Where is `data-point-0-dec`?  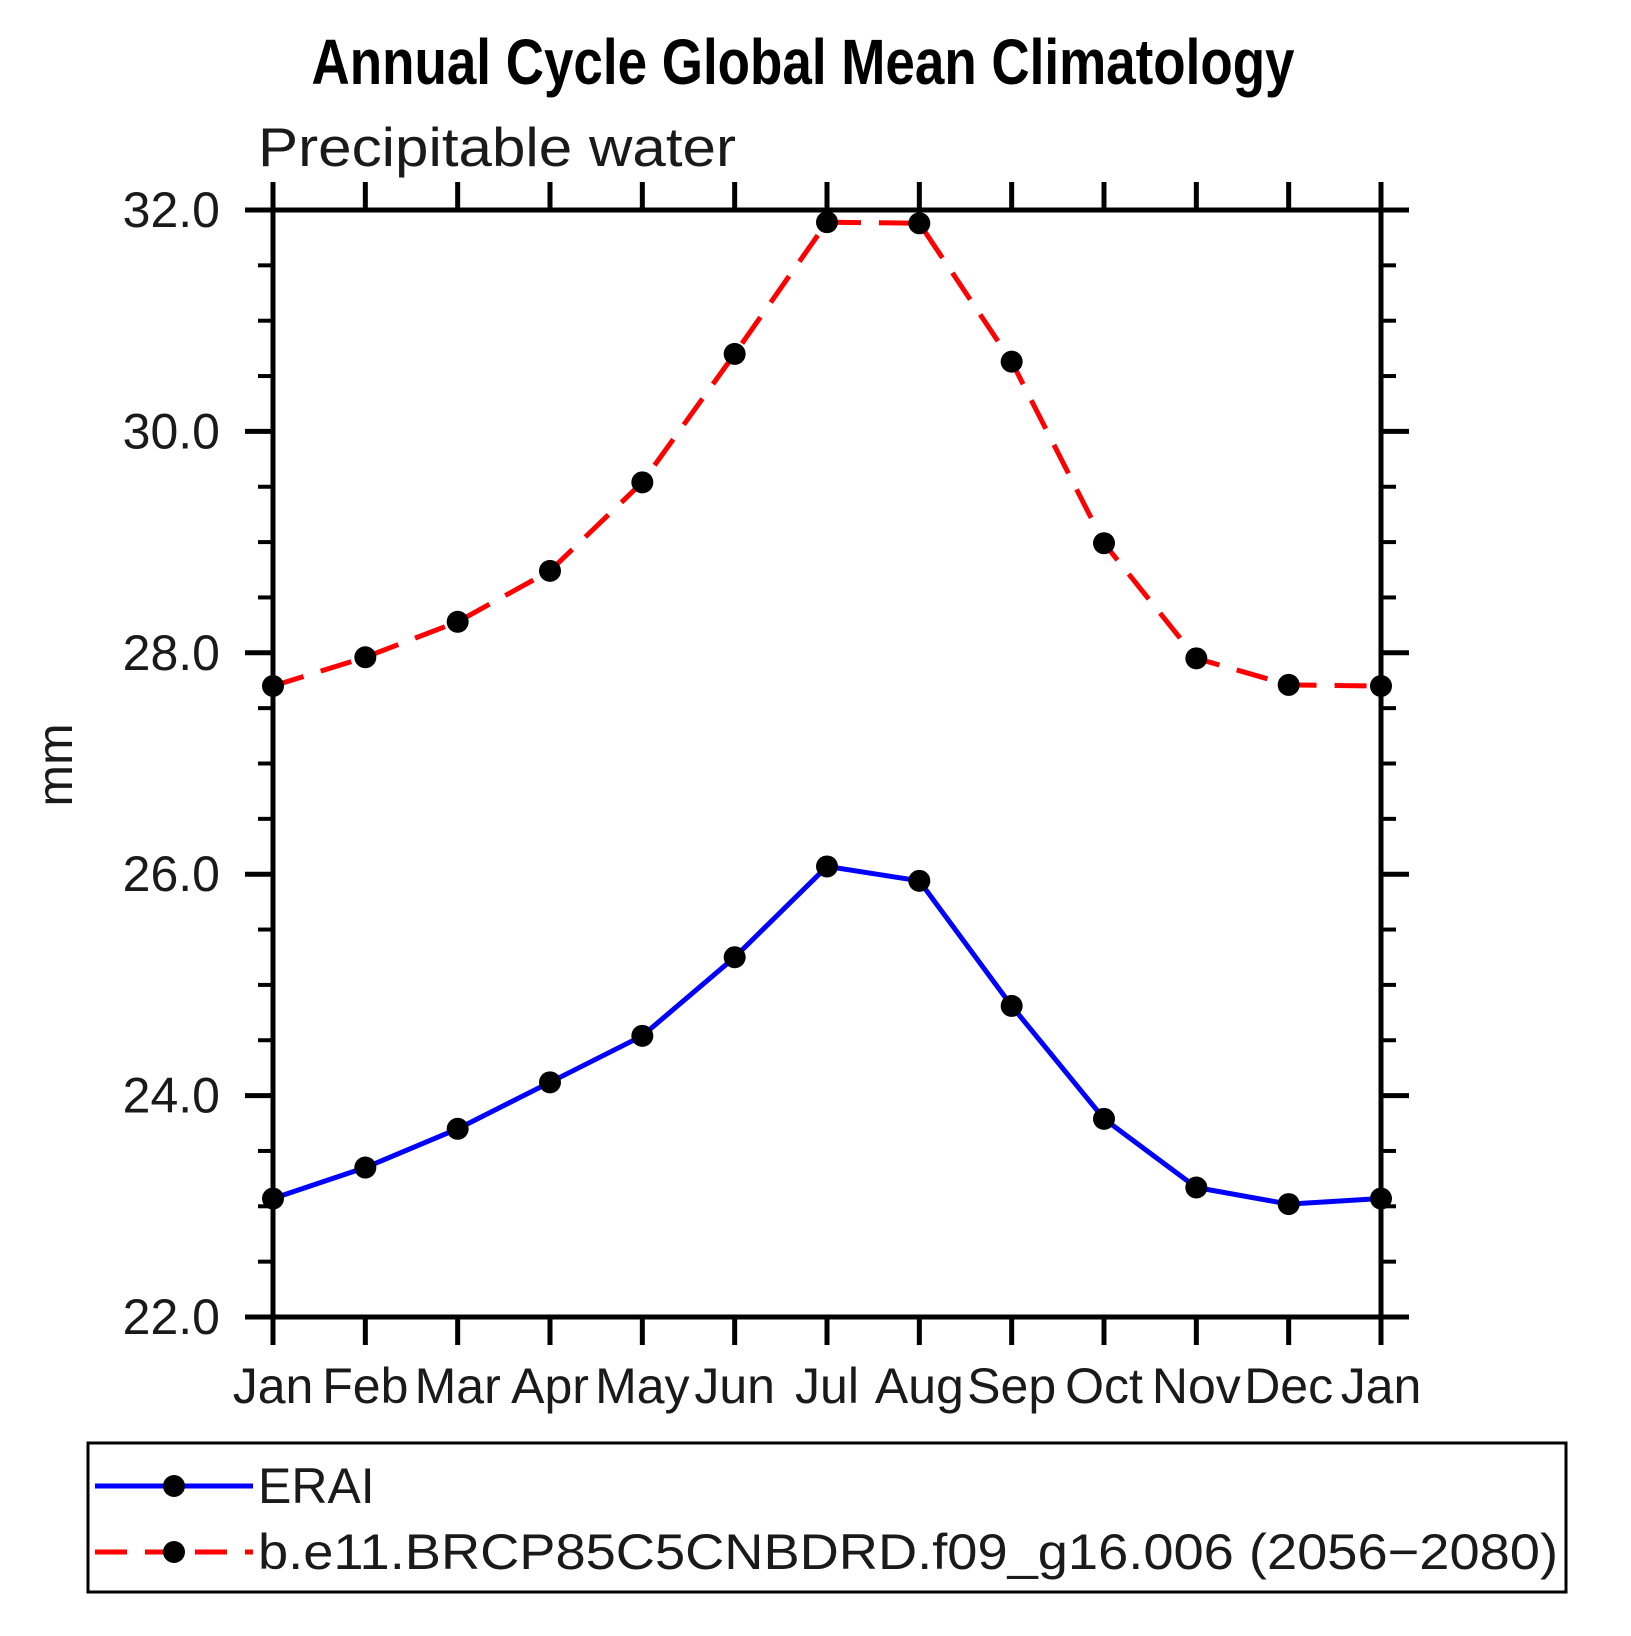
data-point-0-dec is located at coordinates (1288, 1204).